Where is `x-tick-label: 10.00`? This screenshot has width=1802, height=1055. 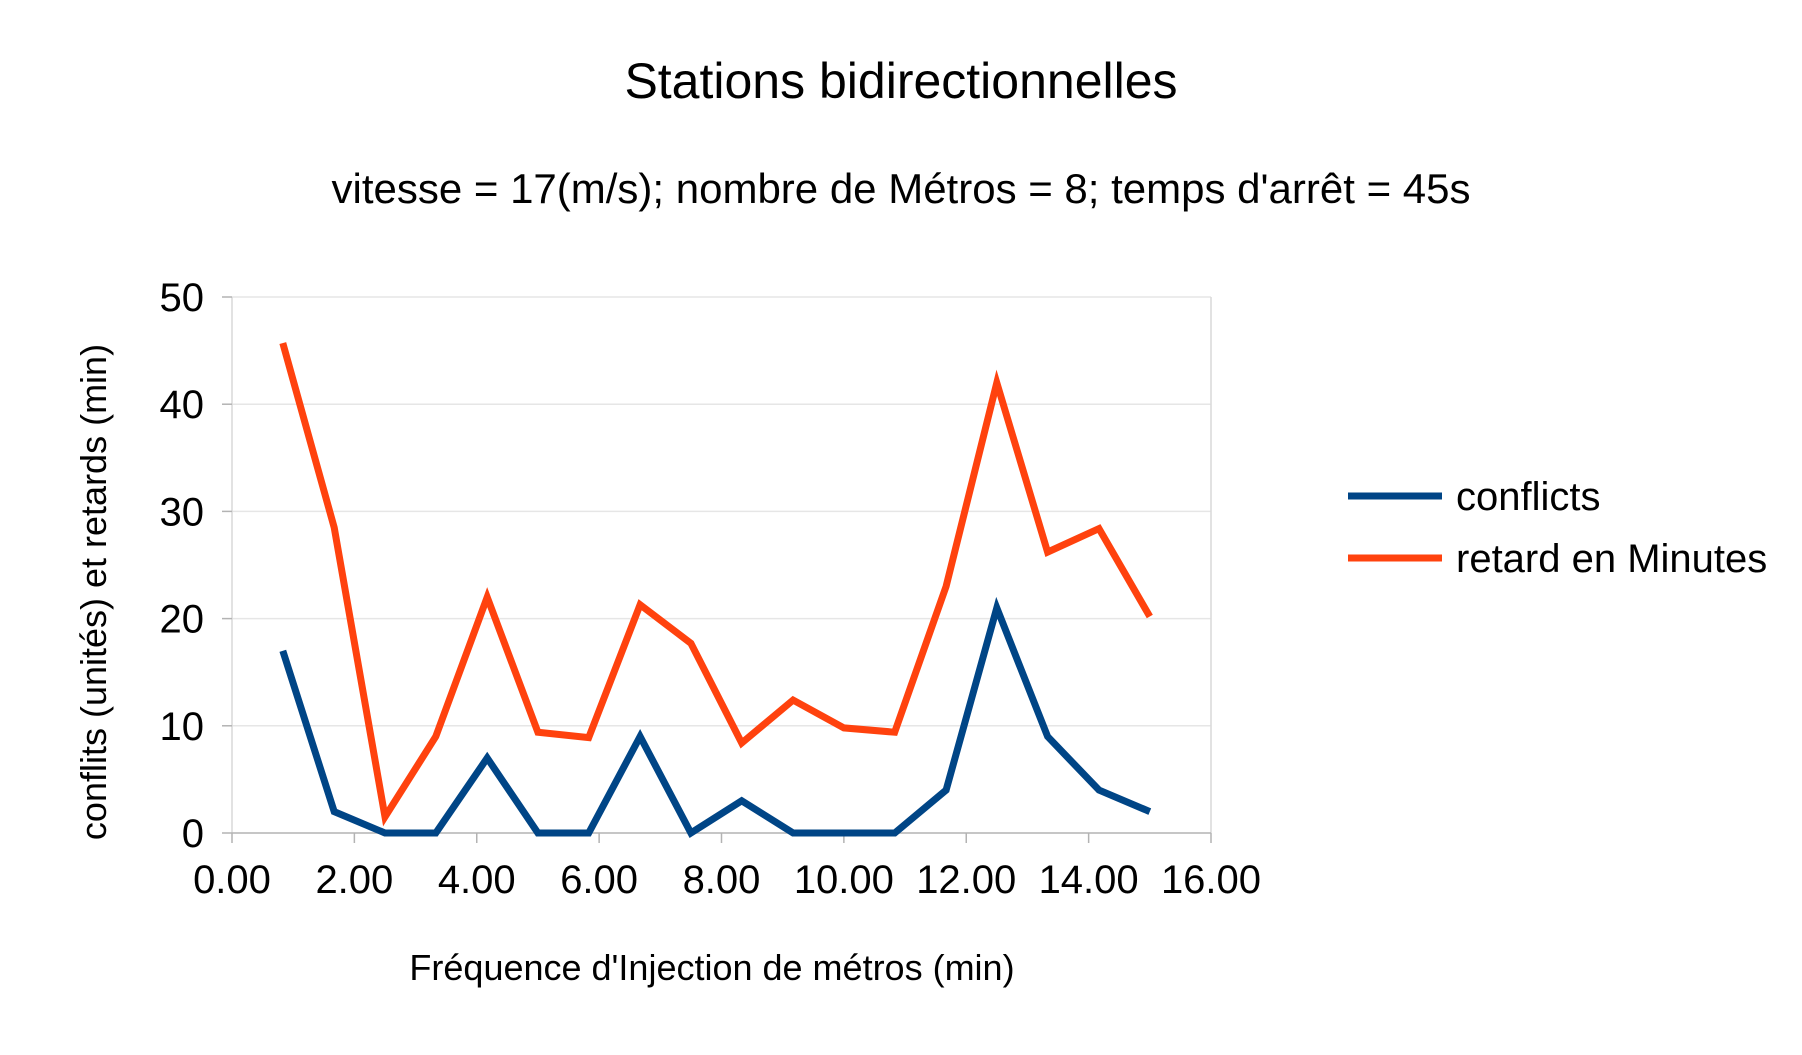 x-tick-label: 10.00 is located at coordinates (844, 880).